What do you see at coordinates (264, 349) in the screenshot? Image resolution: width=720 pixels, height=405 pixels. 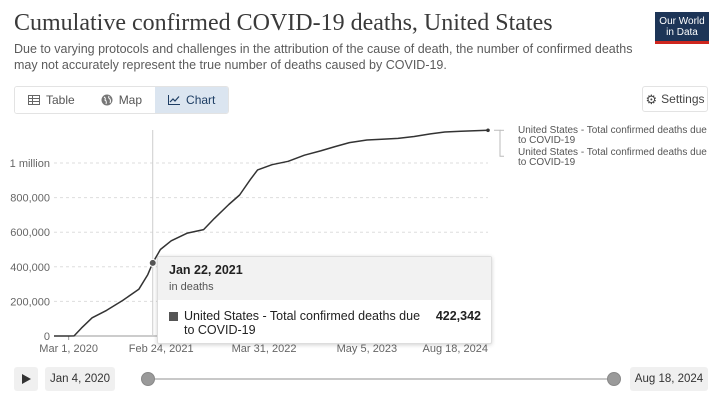 I see `x-tick-label: Mar 31, 2022` at bounding box center [264, 349].